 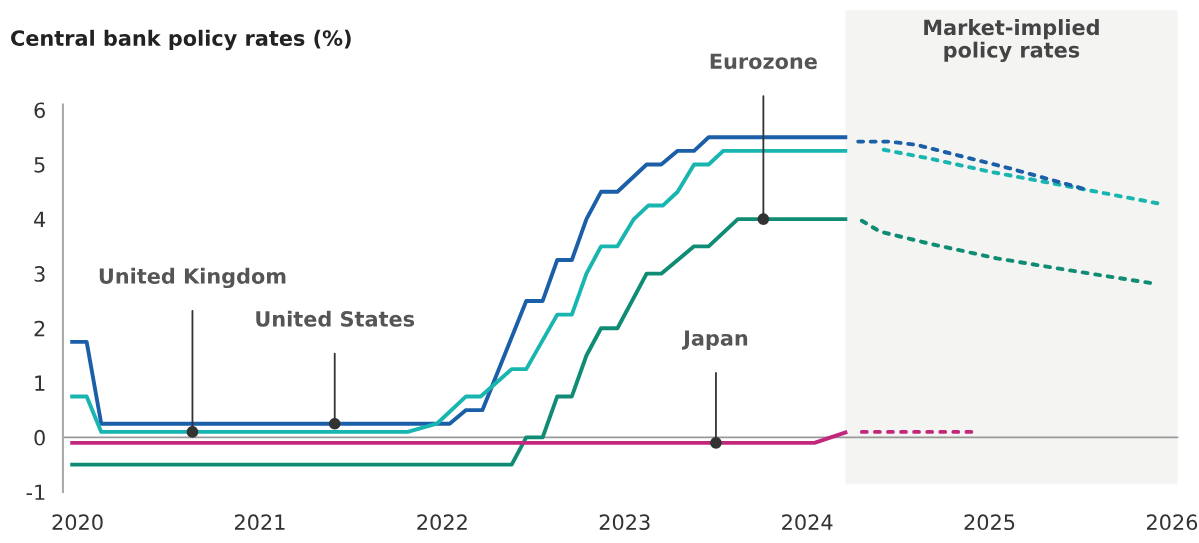 What do you see at coordinates (40, 219) in the screenshot?
I see `y-tick-label: 4` at bounding box center [40, 219].